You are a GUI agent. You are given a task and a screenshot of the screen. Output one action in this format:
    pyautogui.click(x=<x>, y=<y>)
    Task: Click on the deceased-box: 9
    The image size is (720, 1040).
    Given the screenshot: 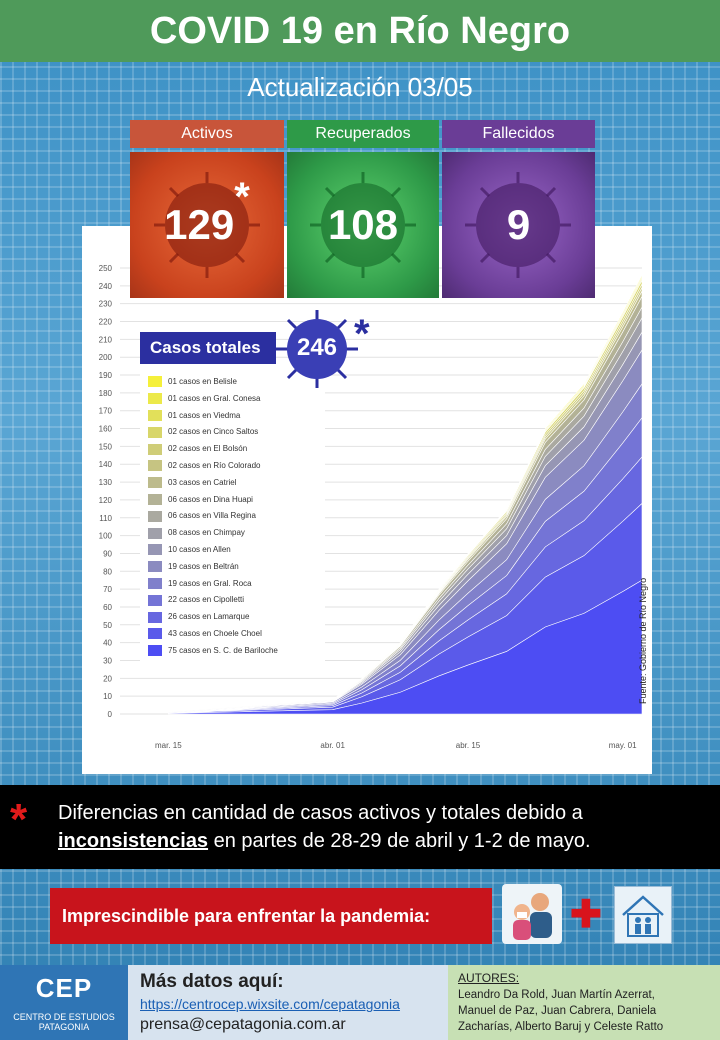 What is the action you would take?
    pyautogui.click(x=518, y=225)
    